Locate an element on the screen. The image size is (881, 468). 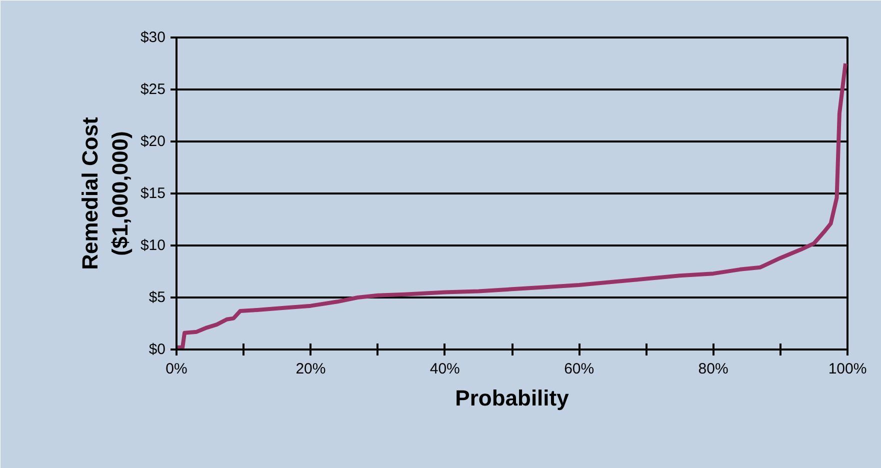
x-tick-label: 60% is located at coordinates (579, 369).